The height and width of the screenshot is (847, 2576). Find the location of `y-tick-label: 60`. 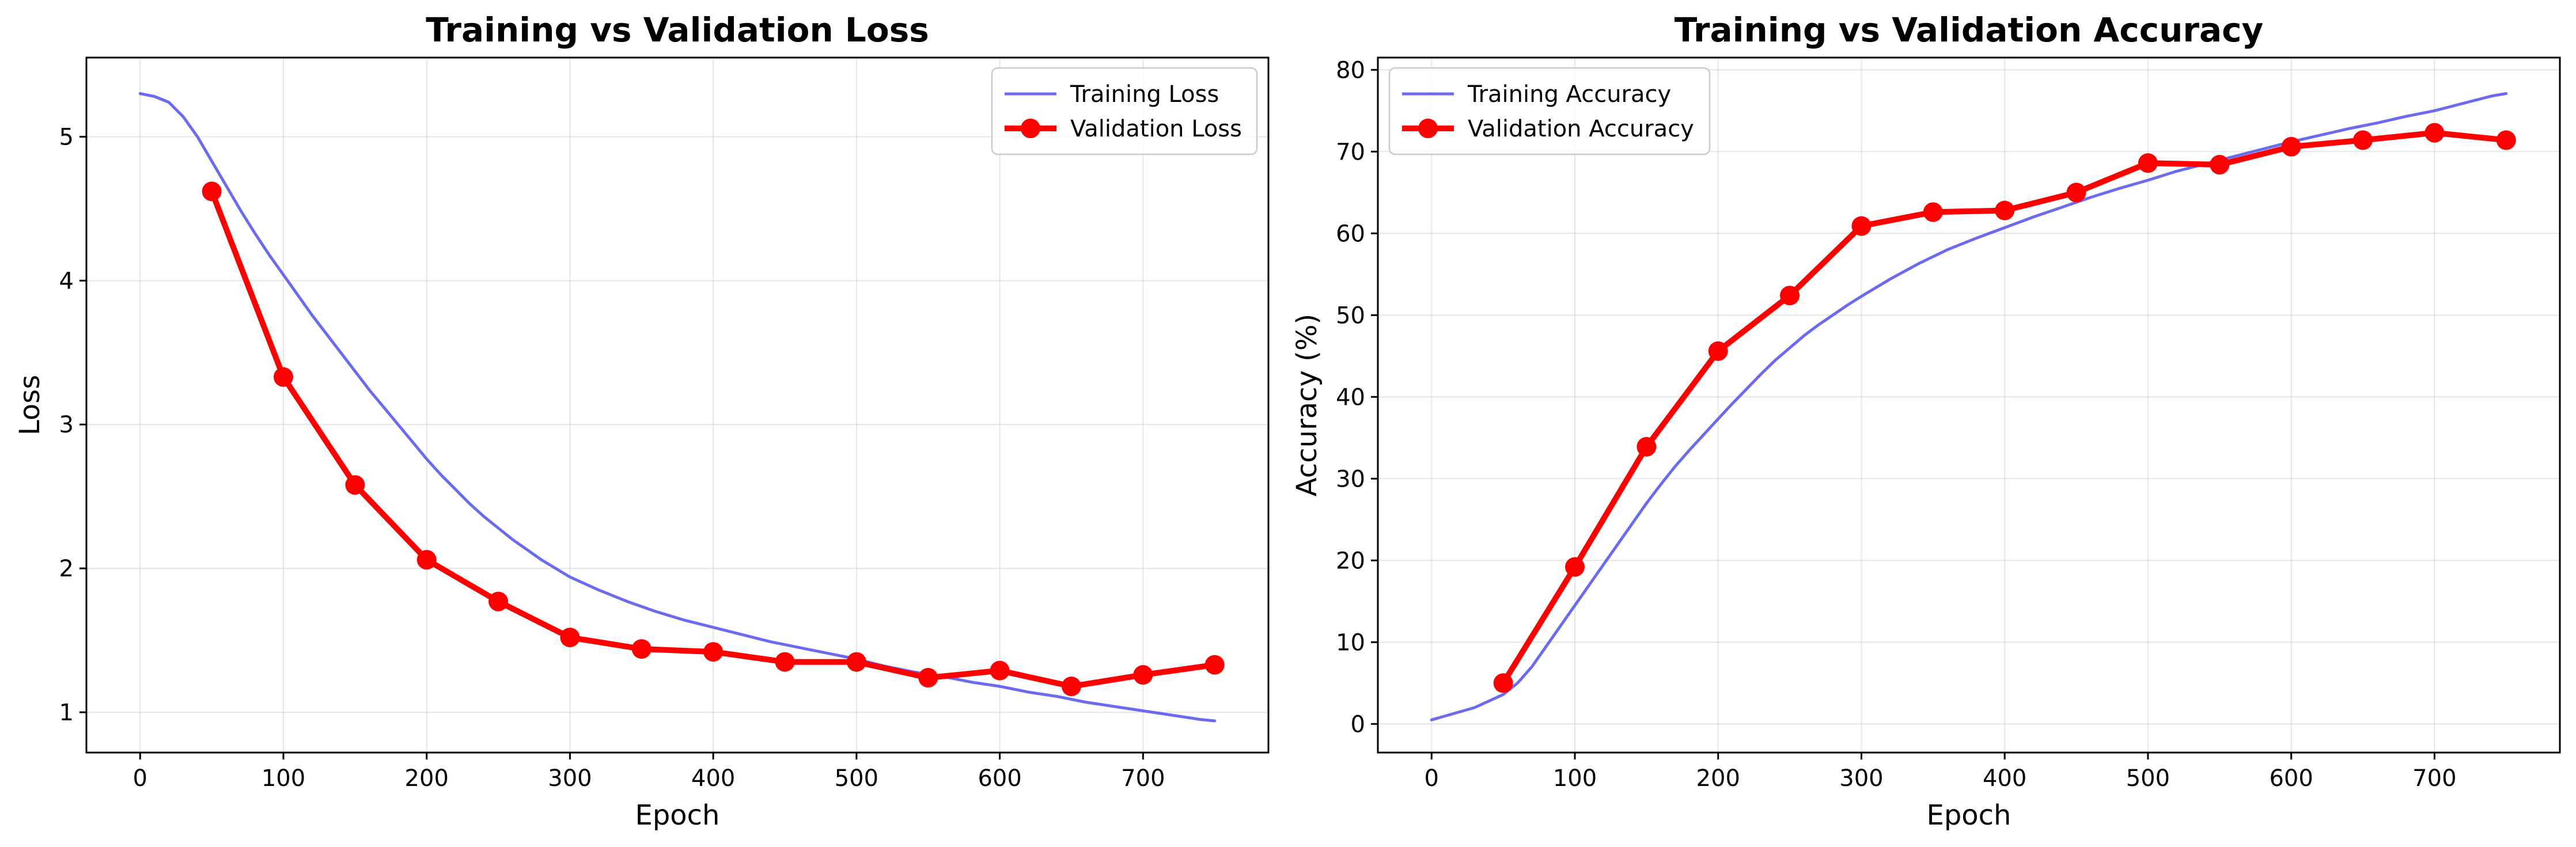

y-tick-label: 60 is located at coordinates (1350, 234).